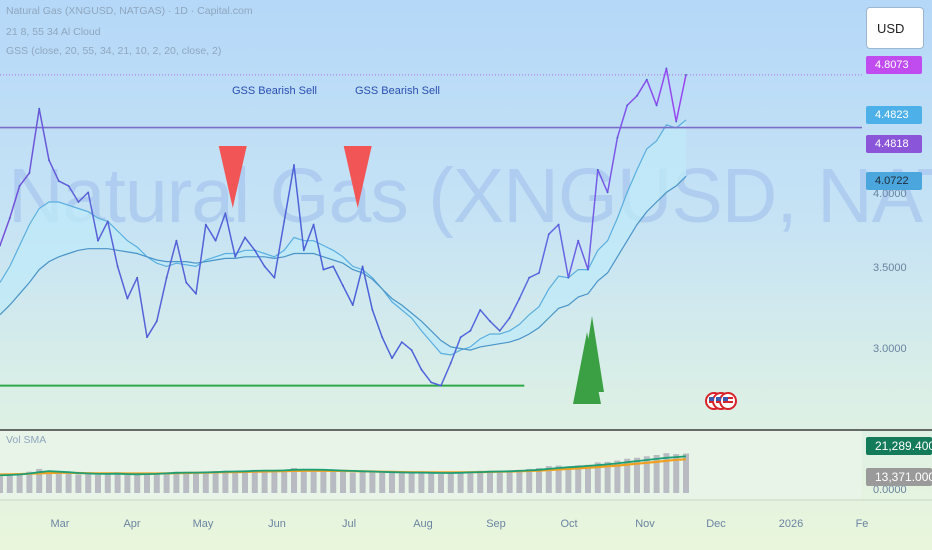 This screenshot has height=550, width=932. Describe the element at coordinates (592, 354) in the screenshot. I see `buy-signal-arrow` at that location.